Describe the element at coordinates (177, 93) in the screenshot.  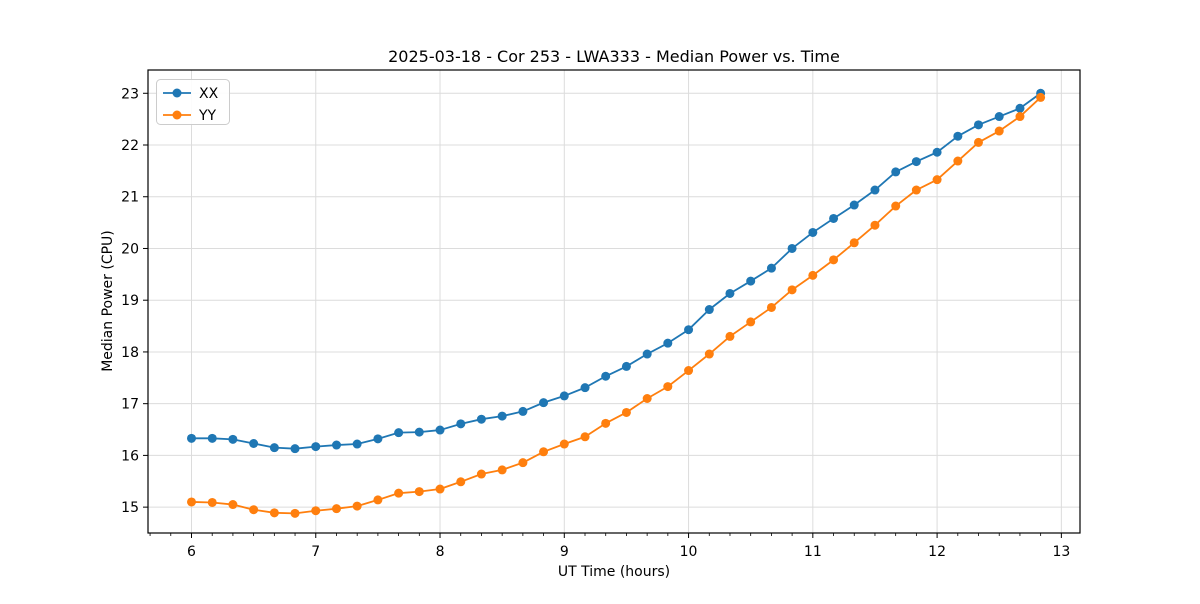
I see `legend-marker` at that location.